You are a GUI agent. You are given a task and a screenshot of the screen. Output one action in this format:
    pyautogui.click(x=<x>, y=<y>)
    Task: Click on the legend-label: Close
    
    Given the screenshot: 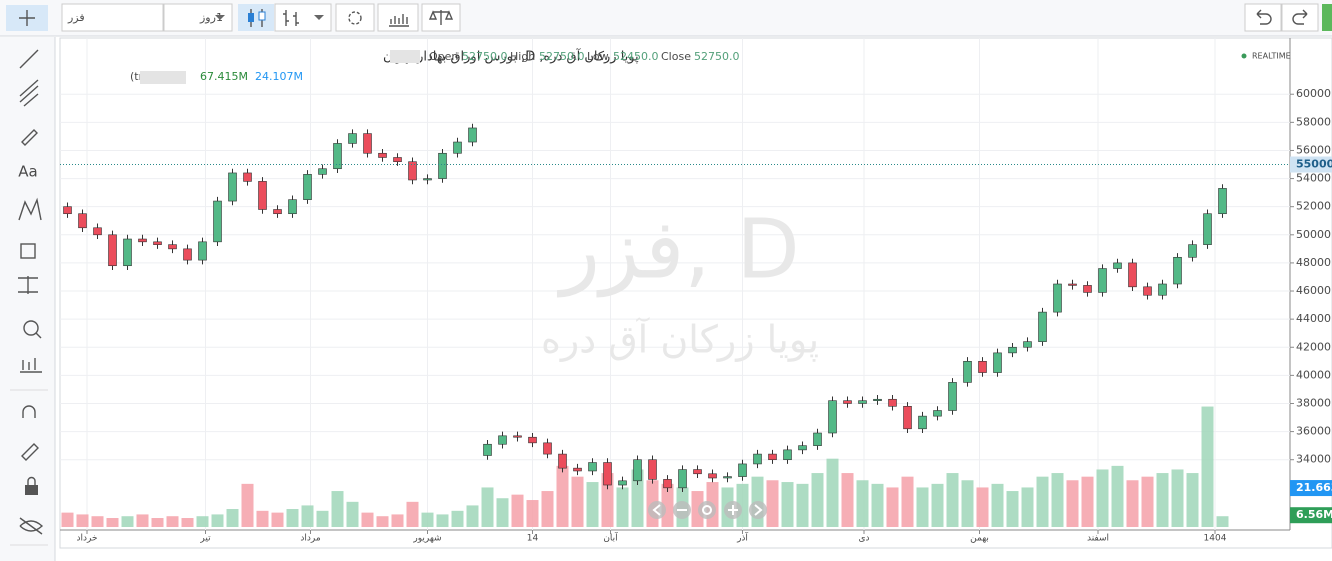 What is the action you would take?
    pyautogui.click(x=676, y=56)
    